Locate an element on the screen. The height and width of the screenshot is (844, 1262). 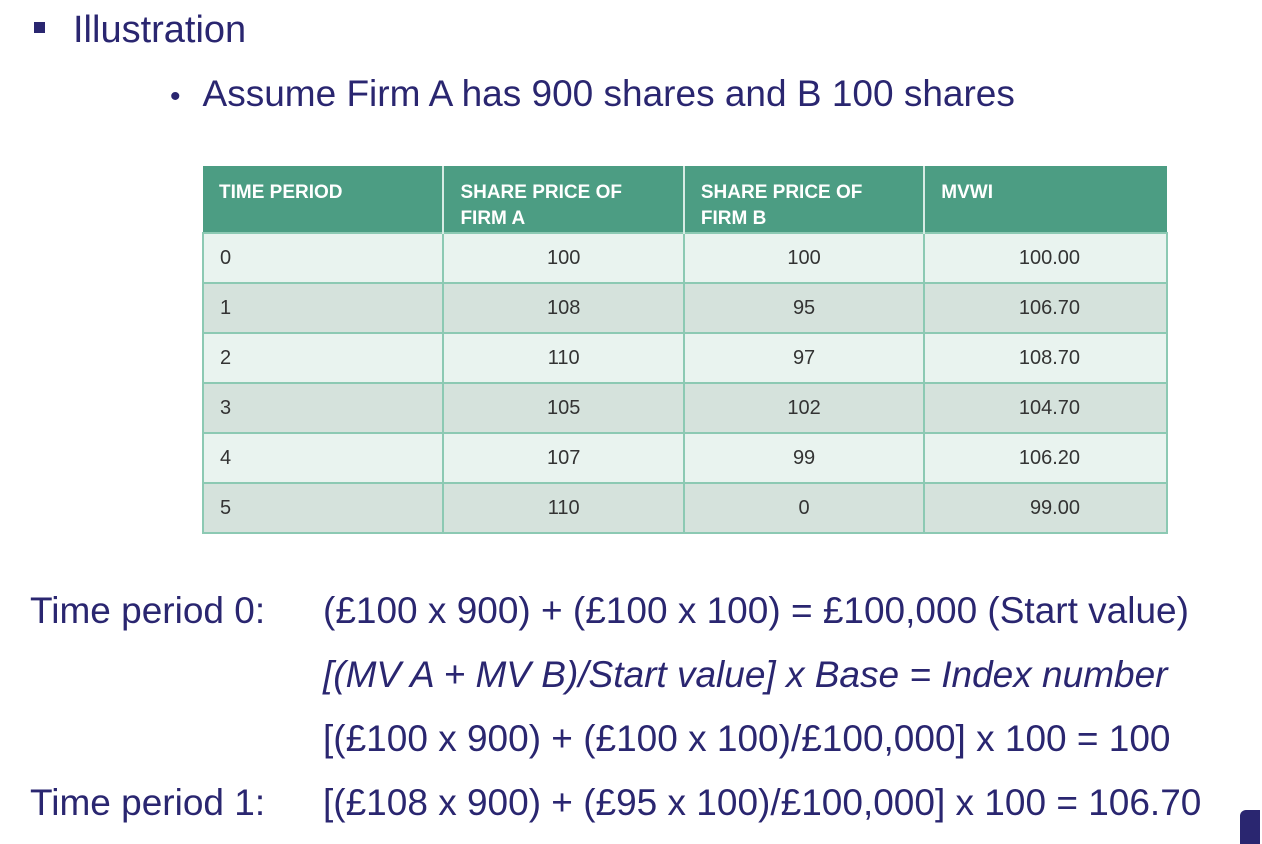
header-share-price-a: SHARE PRICE OF FIRM A is located at coordinates (563, 199).